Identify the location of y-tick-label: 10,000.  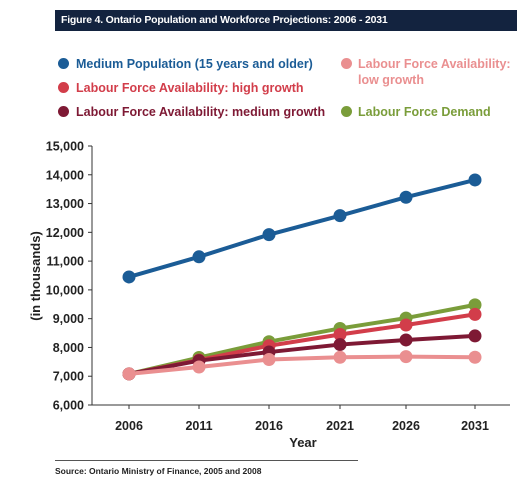
(65, 290).